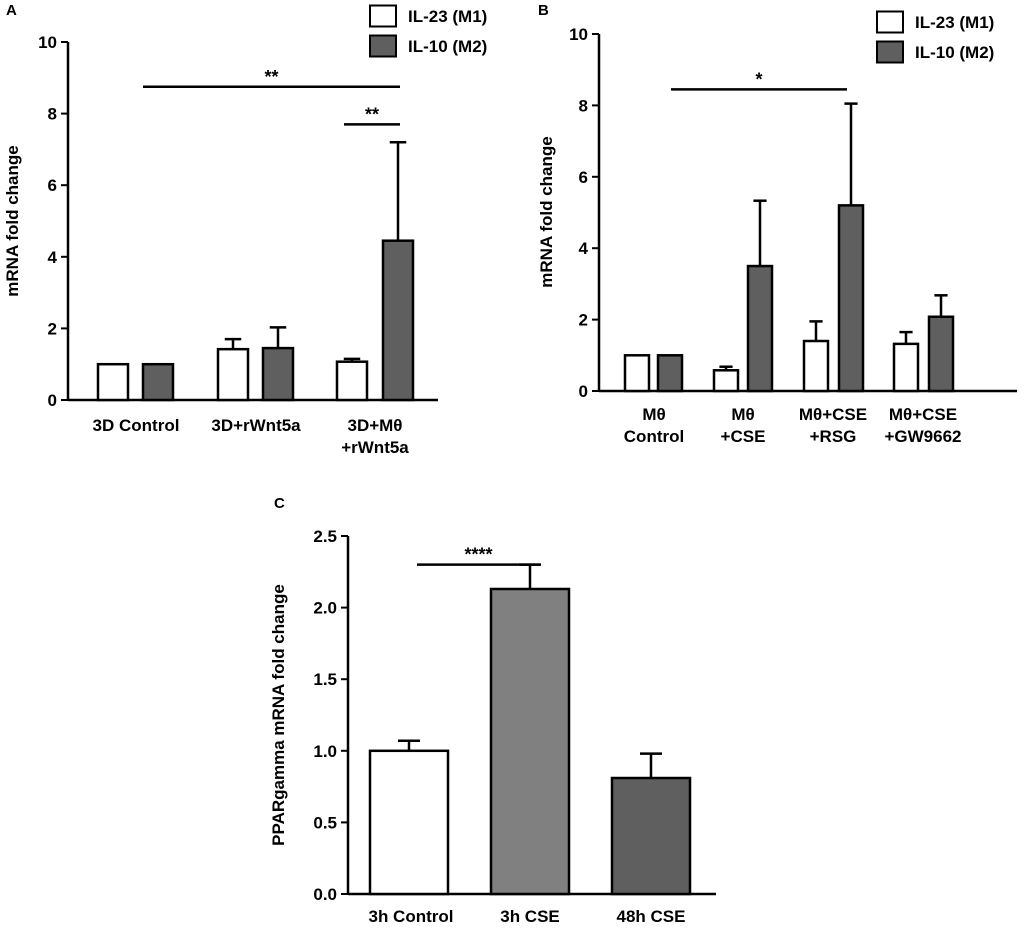  Describe the element at coordinates (651, 836) in the screenshot. I see `bar-c-s0-c2` at that location.